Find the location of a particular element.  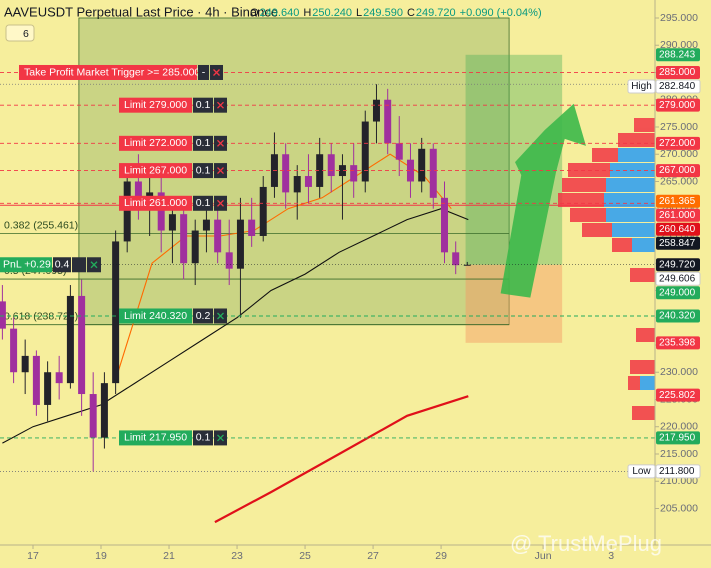

price-badge-tag-label: Low is located at coordinates (641, 471).